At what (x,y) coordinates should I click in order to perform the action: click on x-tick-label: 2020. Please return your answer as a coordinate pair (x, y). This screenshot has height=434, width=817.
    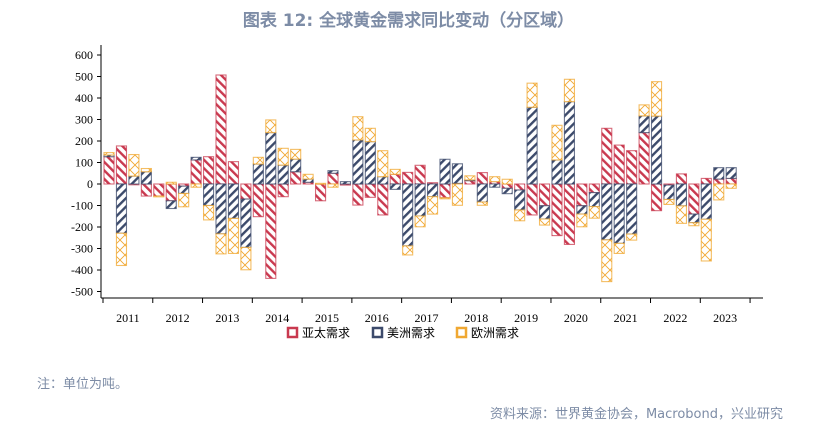
    Looking at the image, I should click on (576, 318).